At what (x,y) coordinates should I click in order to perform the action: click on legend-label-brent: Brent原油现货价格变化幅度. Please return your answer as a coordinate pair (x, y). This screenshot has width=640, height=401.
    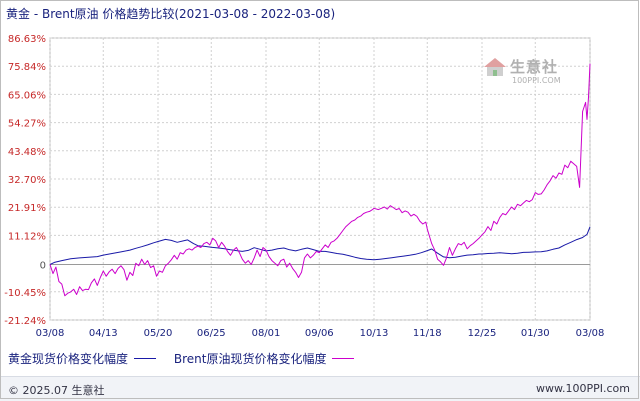
    Looking at the image, I should click on (250, 359).